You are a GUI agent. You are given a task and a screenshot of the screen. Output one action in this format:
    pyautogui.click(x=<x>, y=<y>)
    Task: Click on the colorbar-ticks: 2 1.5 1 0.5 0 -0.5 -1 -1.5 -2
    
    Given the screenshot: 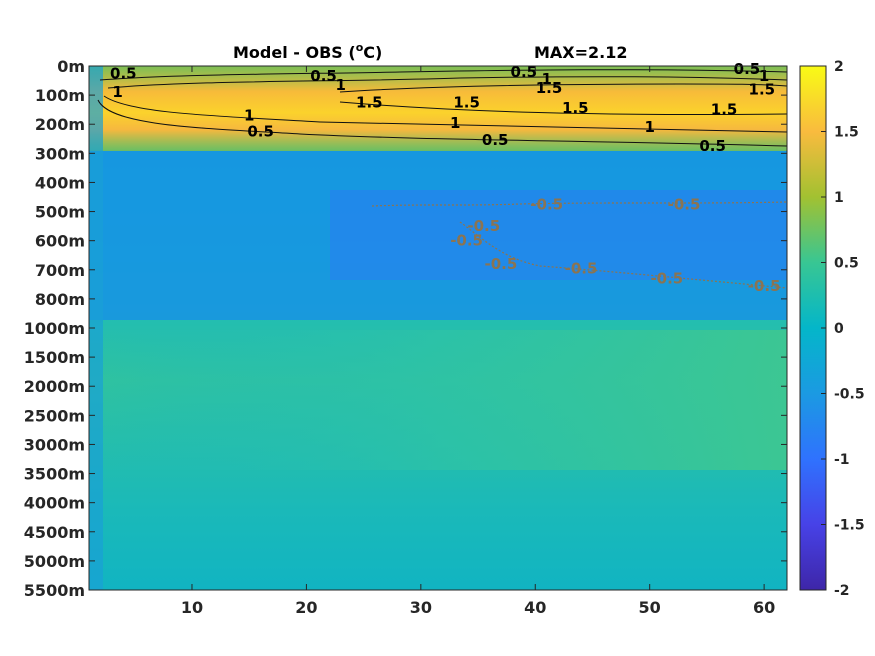 What is the action you would take?
    pyautogui.click(x=843, y=329)
    